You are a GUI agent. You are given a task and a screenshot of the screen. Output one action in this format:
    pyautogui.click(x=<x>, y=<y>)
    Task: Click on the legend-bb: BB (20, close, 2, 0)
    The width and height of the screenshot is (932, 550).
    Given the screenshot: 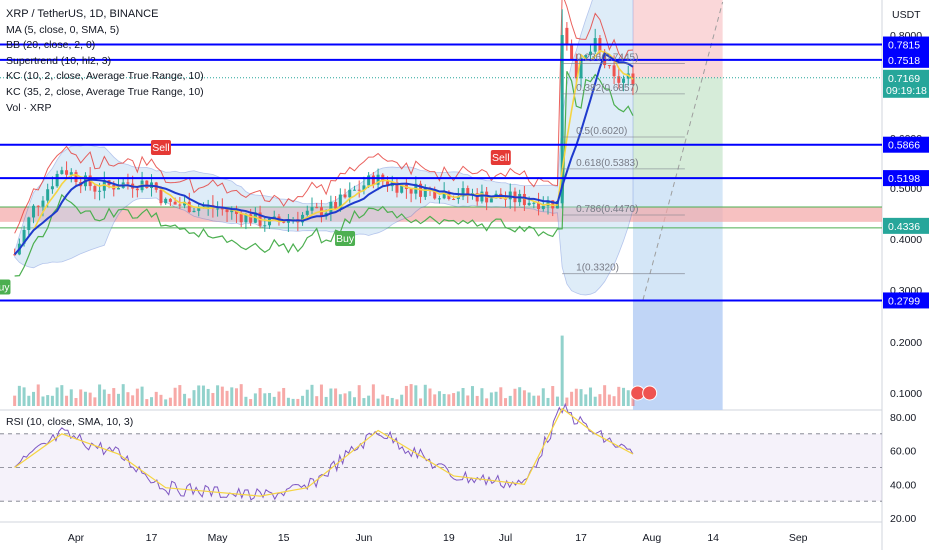 What is the action you would take?
    pyautogui.click(x=51, y=45)
    